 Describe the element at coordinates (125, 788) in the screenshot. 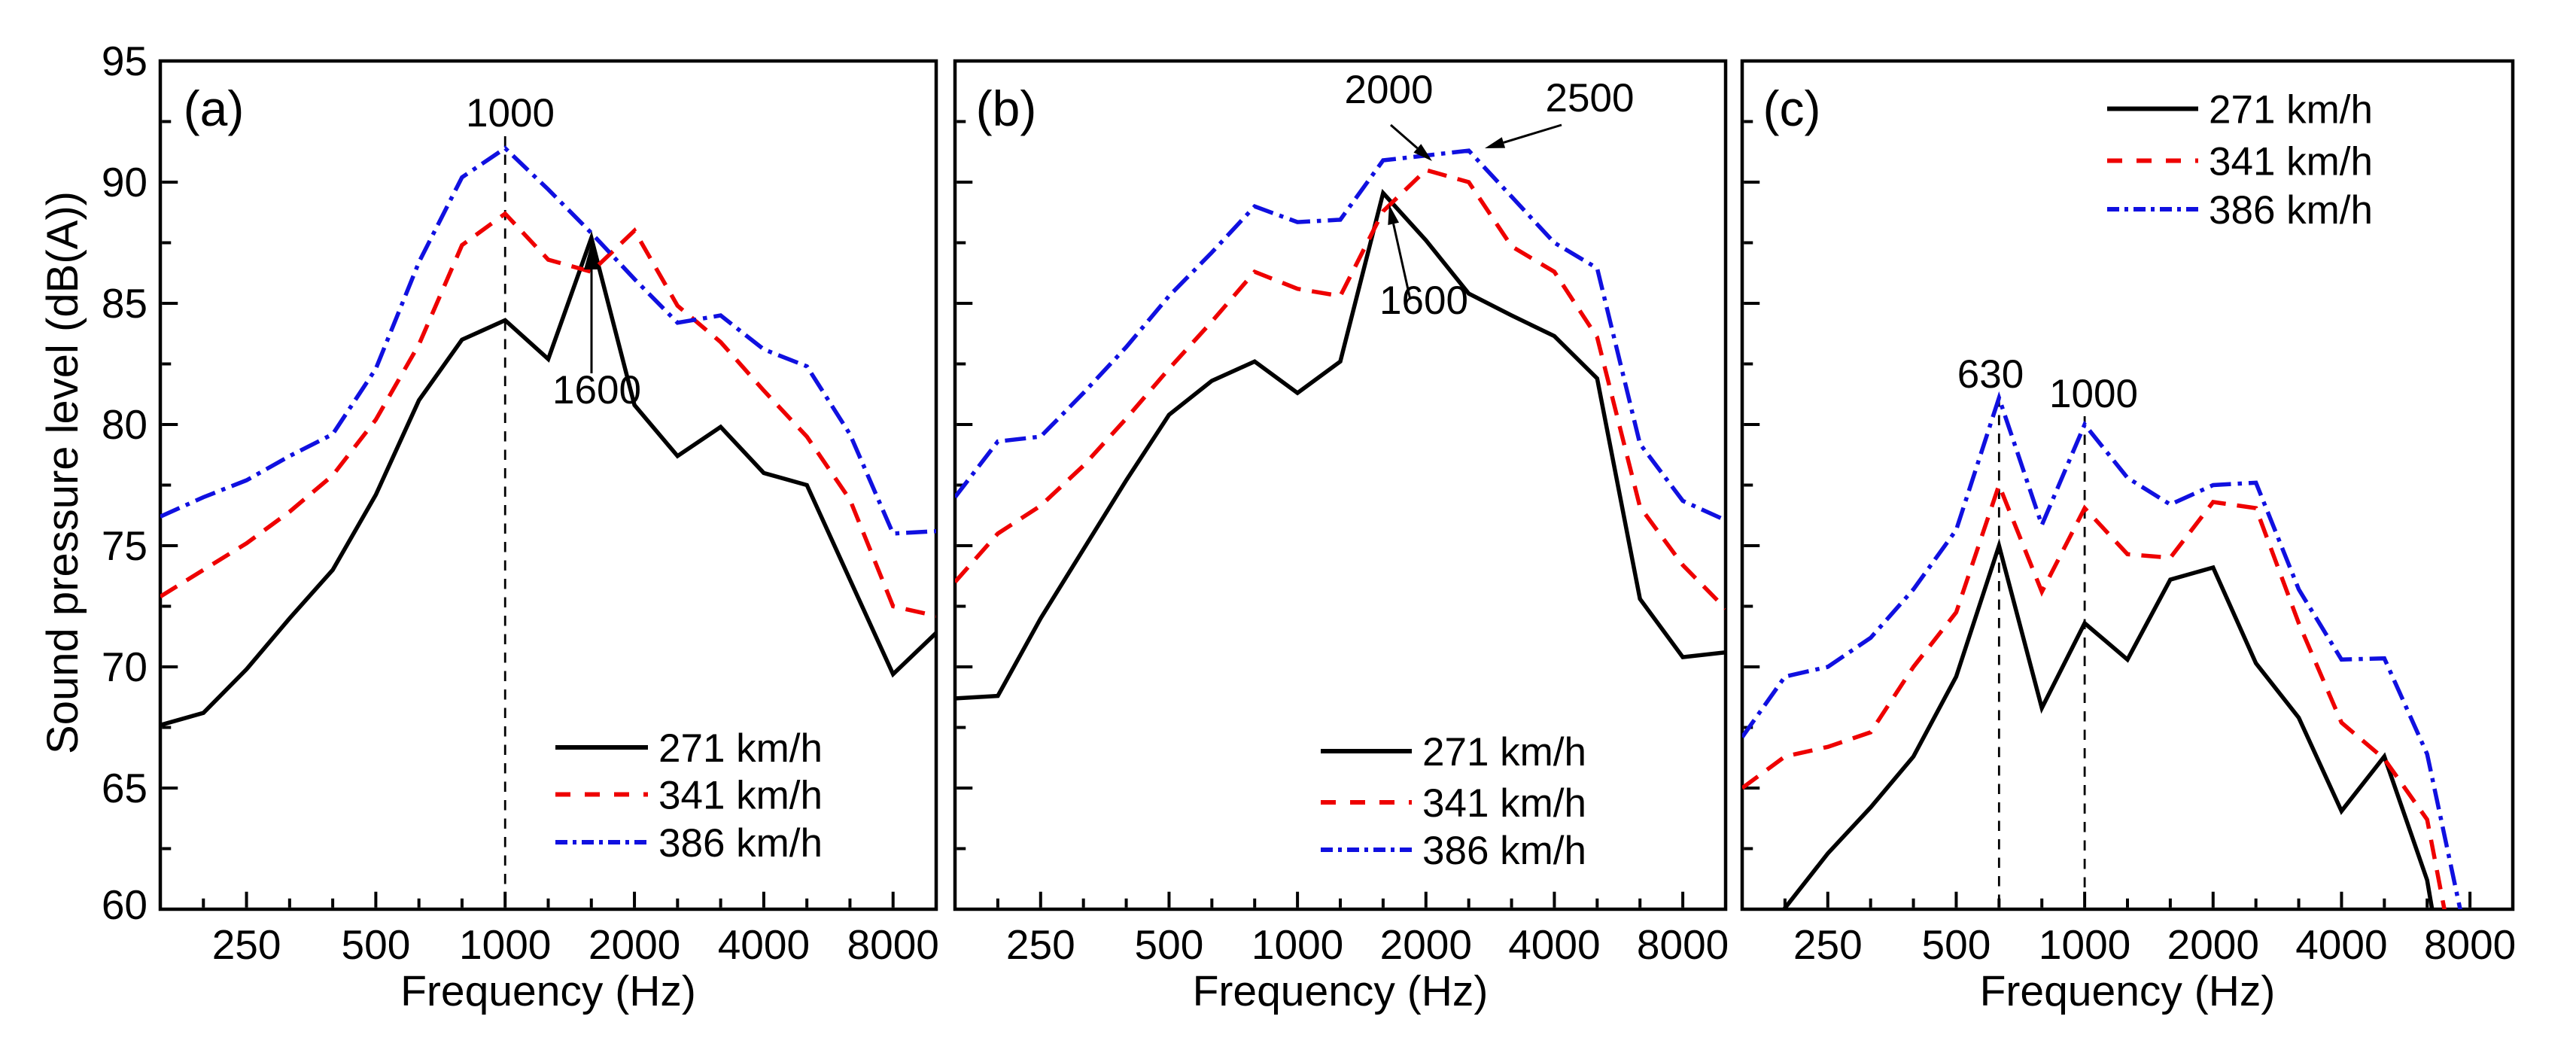

I see `svg-text: 65` at that location.